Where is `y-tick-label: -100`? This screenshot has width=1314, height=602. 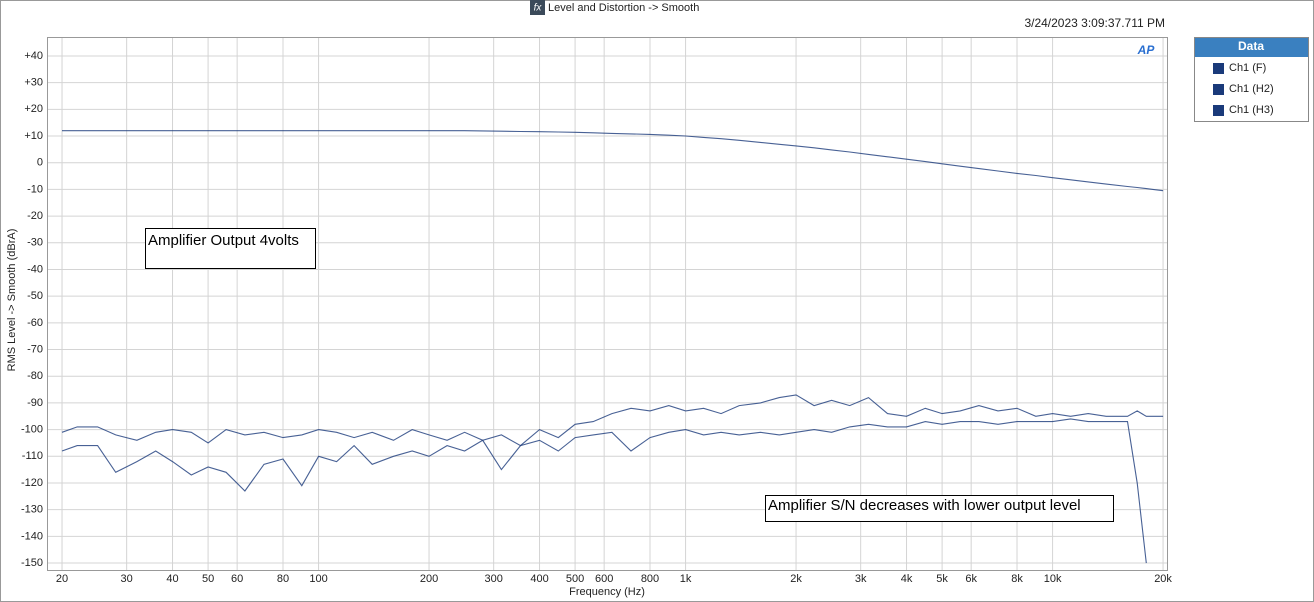 y-tick-label: -100 is located at coordinates (32, 430).